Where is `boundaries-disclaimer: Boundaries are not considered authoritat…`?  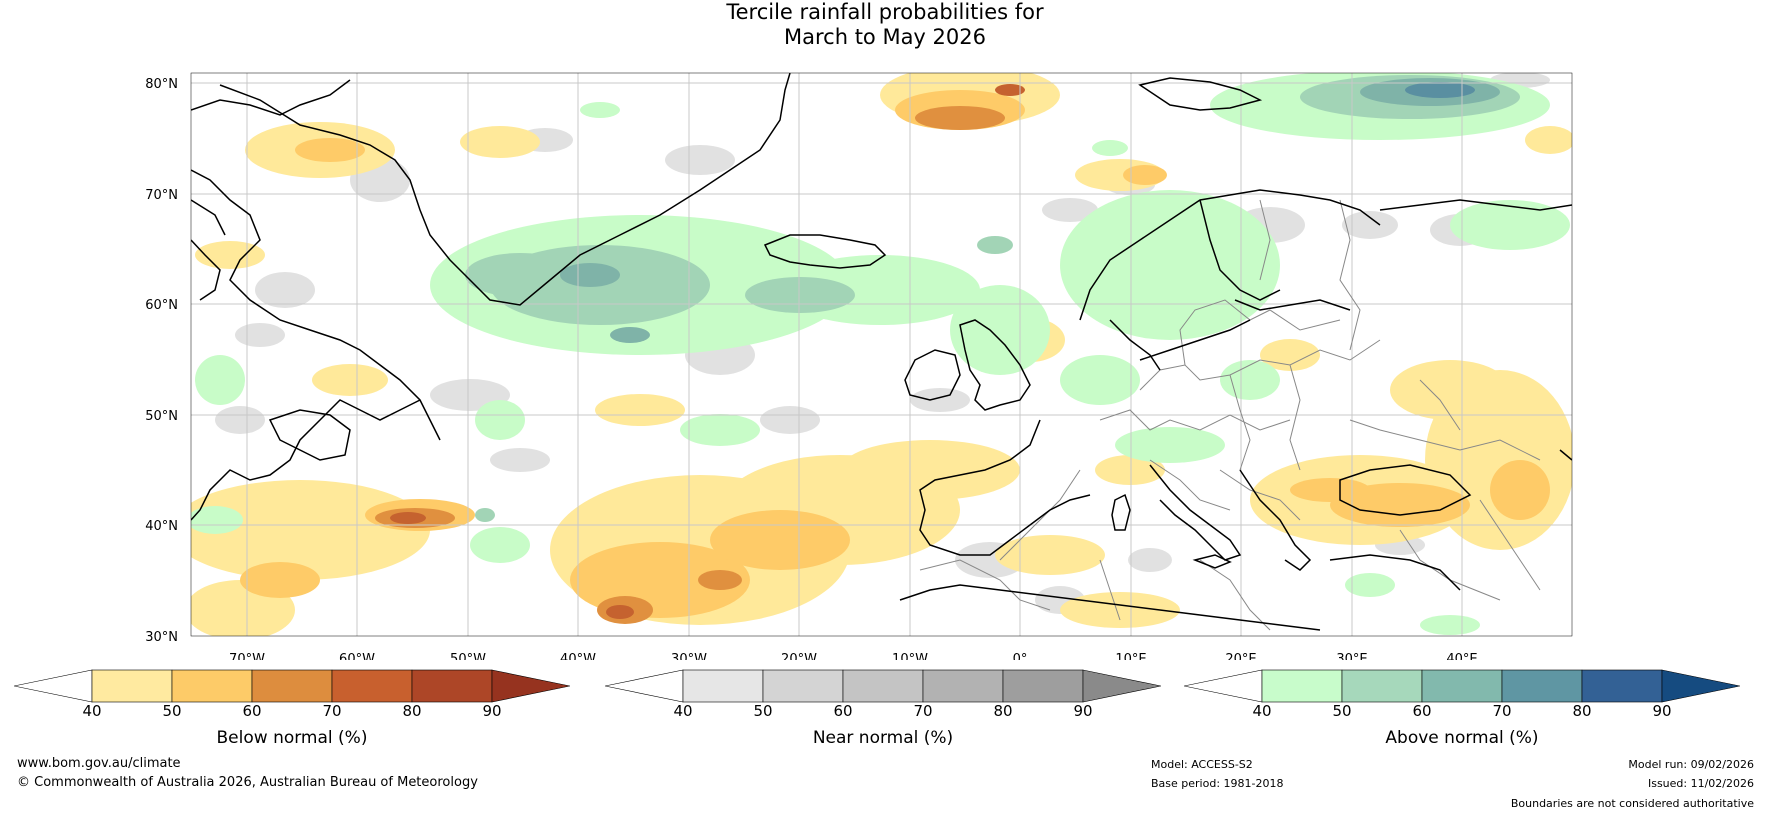 boundaries-disclaimer: Boundaries are not considered authoritat… is located at coordinates (1632, 803).